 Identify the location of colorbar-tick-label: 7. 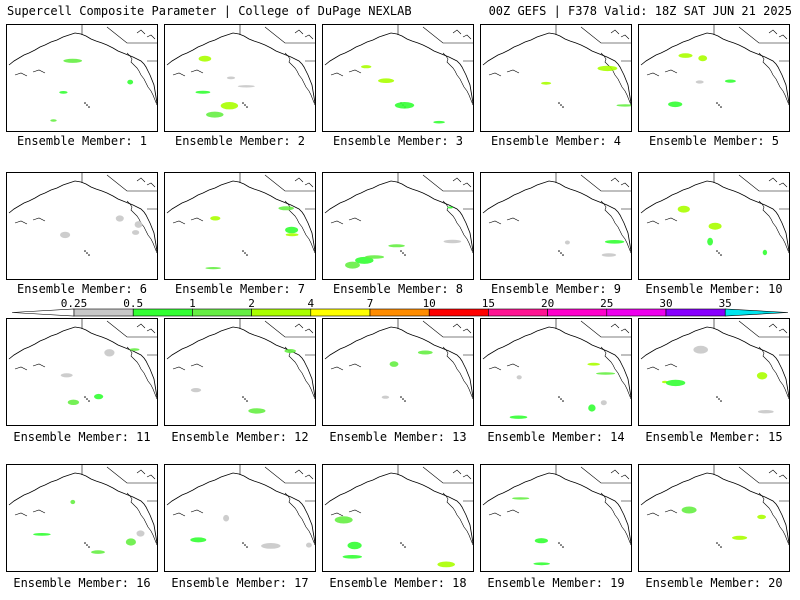
(370, 304).